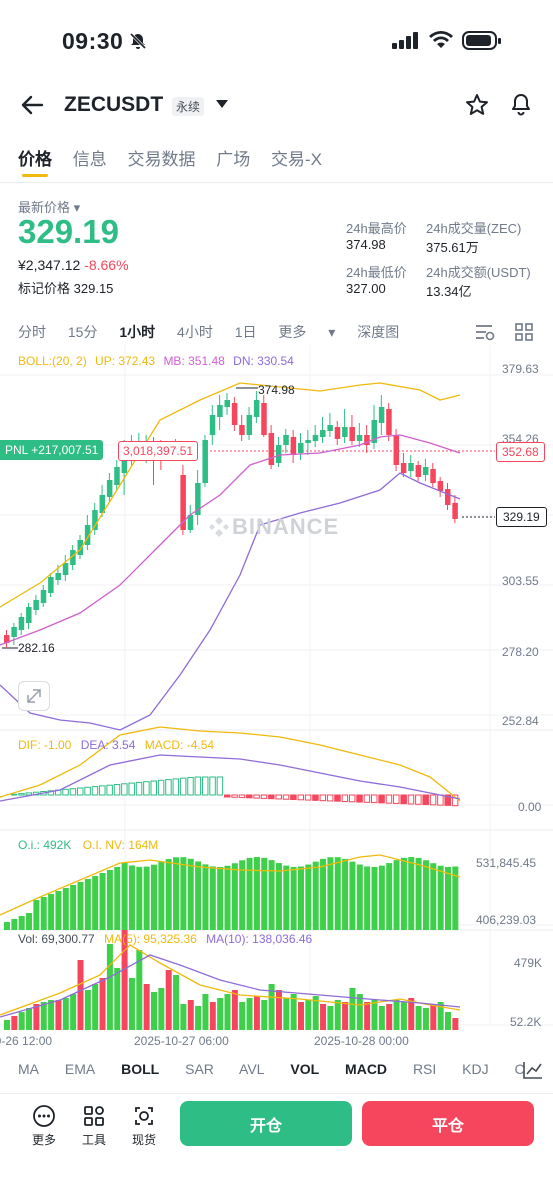  Describe the element at coordinates (28, 1069) in the screenshot. I see `ind-ma: MA` at that location.